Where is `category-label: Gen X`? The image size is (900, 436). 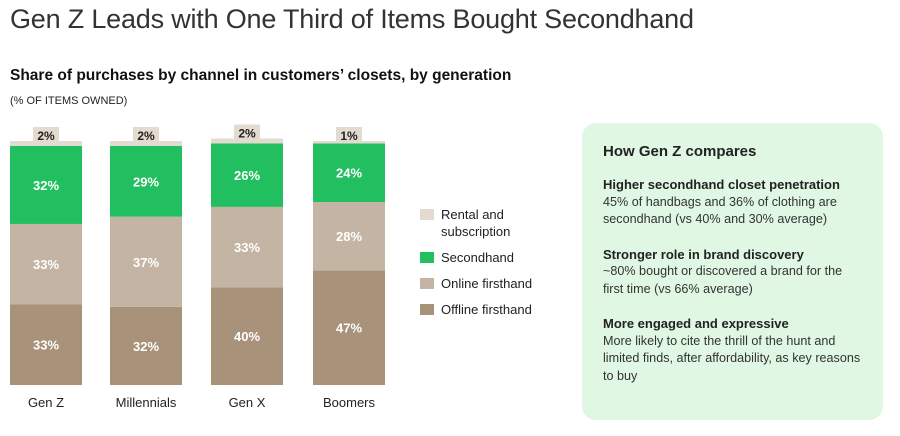
category-label: Gen X is located at coordinates (247, 402).